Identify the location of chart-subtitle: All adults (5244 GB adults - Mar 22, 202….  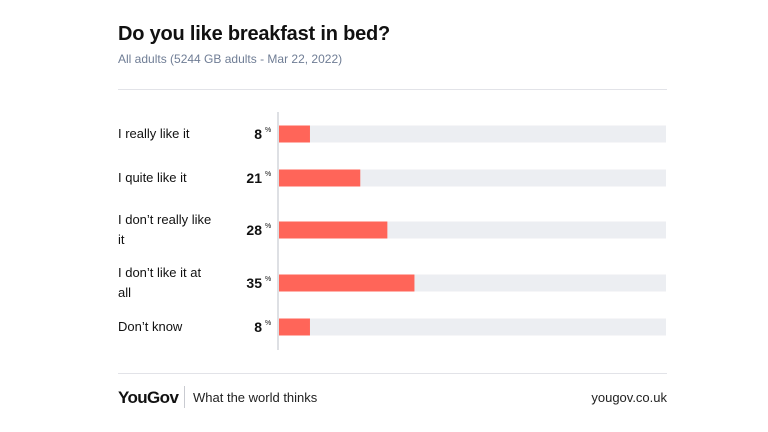
(230, 59).